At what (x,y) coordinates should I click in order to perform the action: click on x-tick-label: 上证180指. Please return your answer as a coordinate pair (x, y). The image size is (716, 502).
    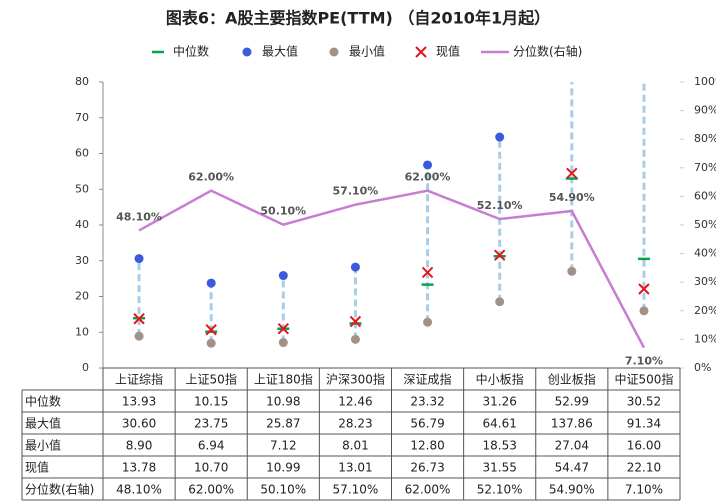
    Looking at the image, I should click on (283, 379).